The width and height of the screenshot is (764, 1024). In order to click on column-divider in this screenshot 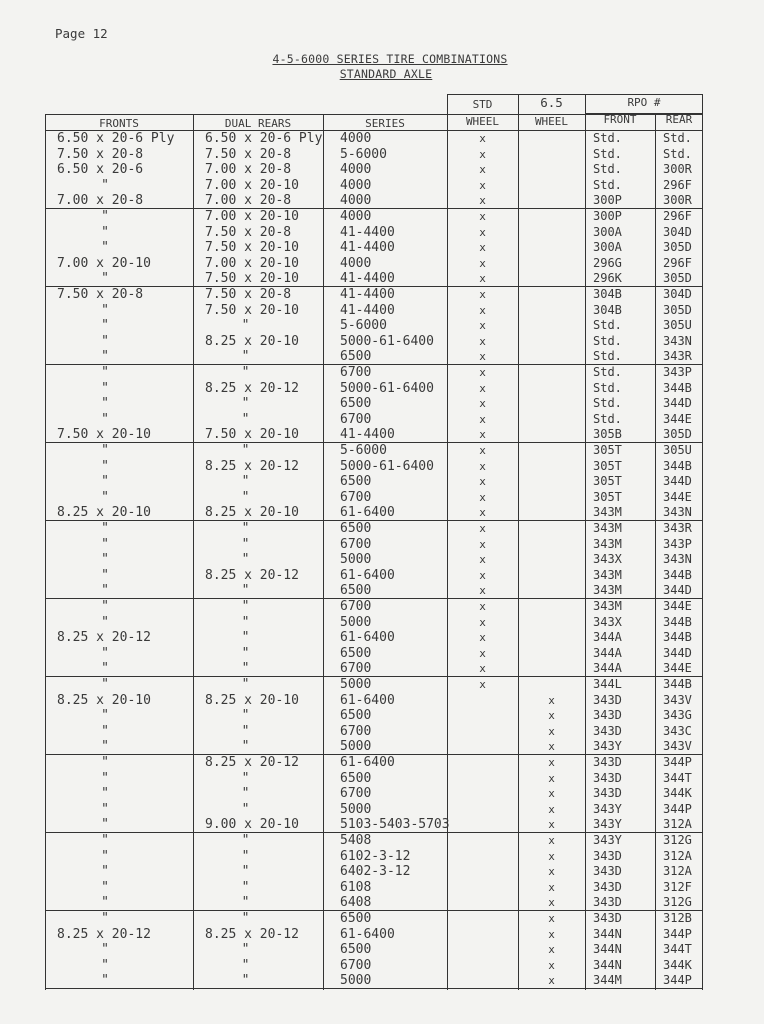, I will do `click(586, 542)`.